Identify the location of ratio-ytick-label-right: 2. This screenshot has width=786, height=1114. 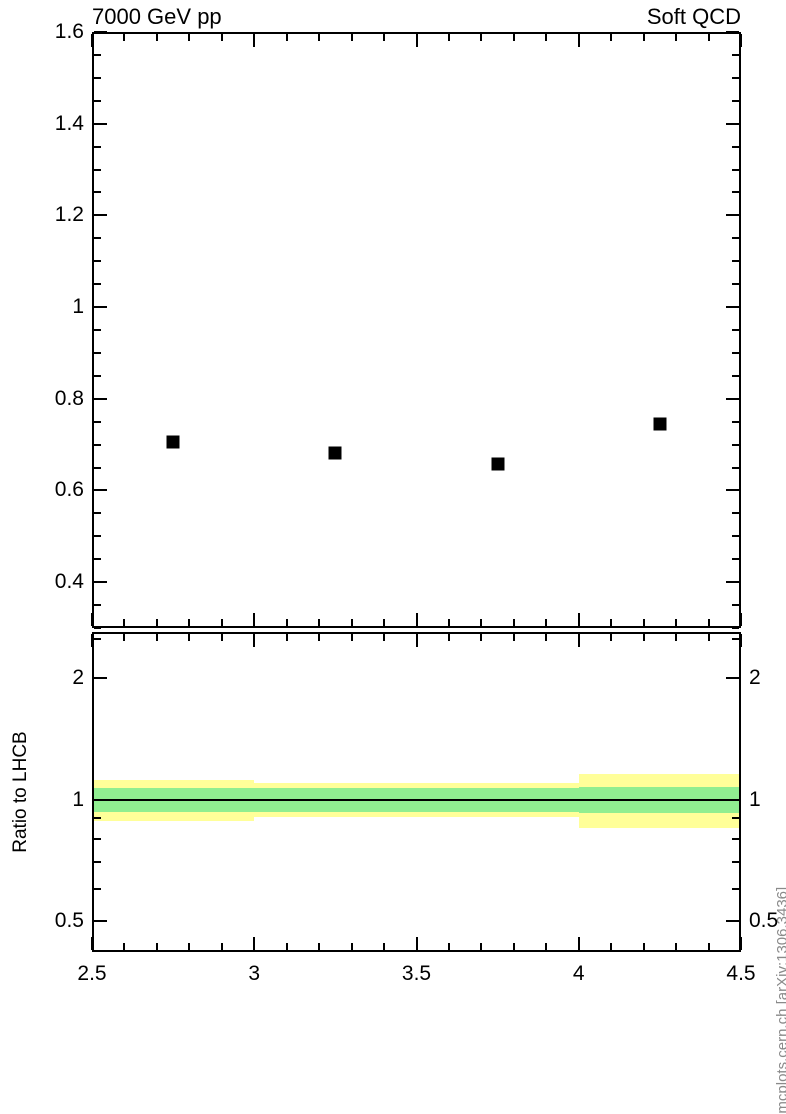
(755, 678).